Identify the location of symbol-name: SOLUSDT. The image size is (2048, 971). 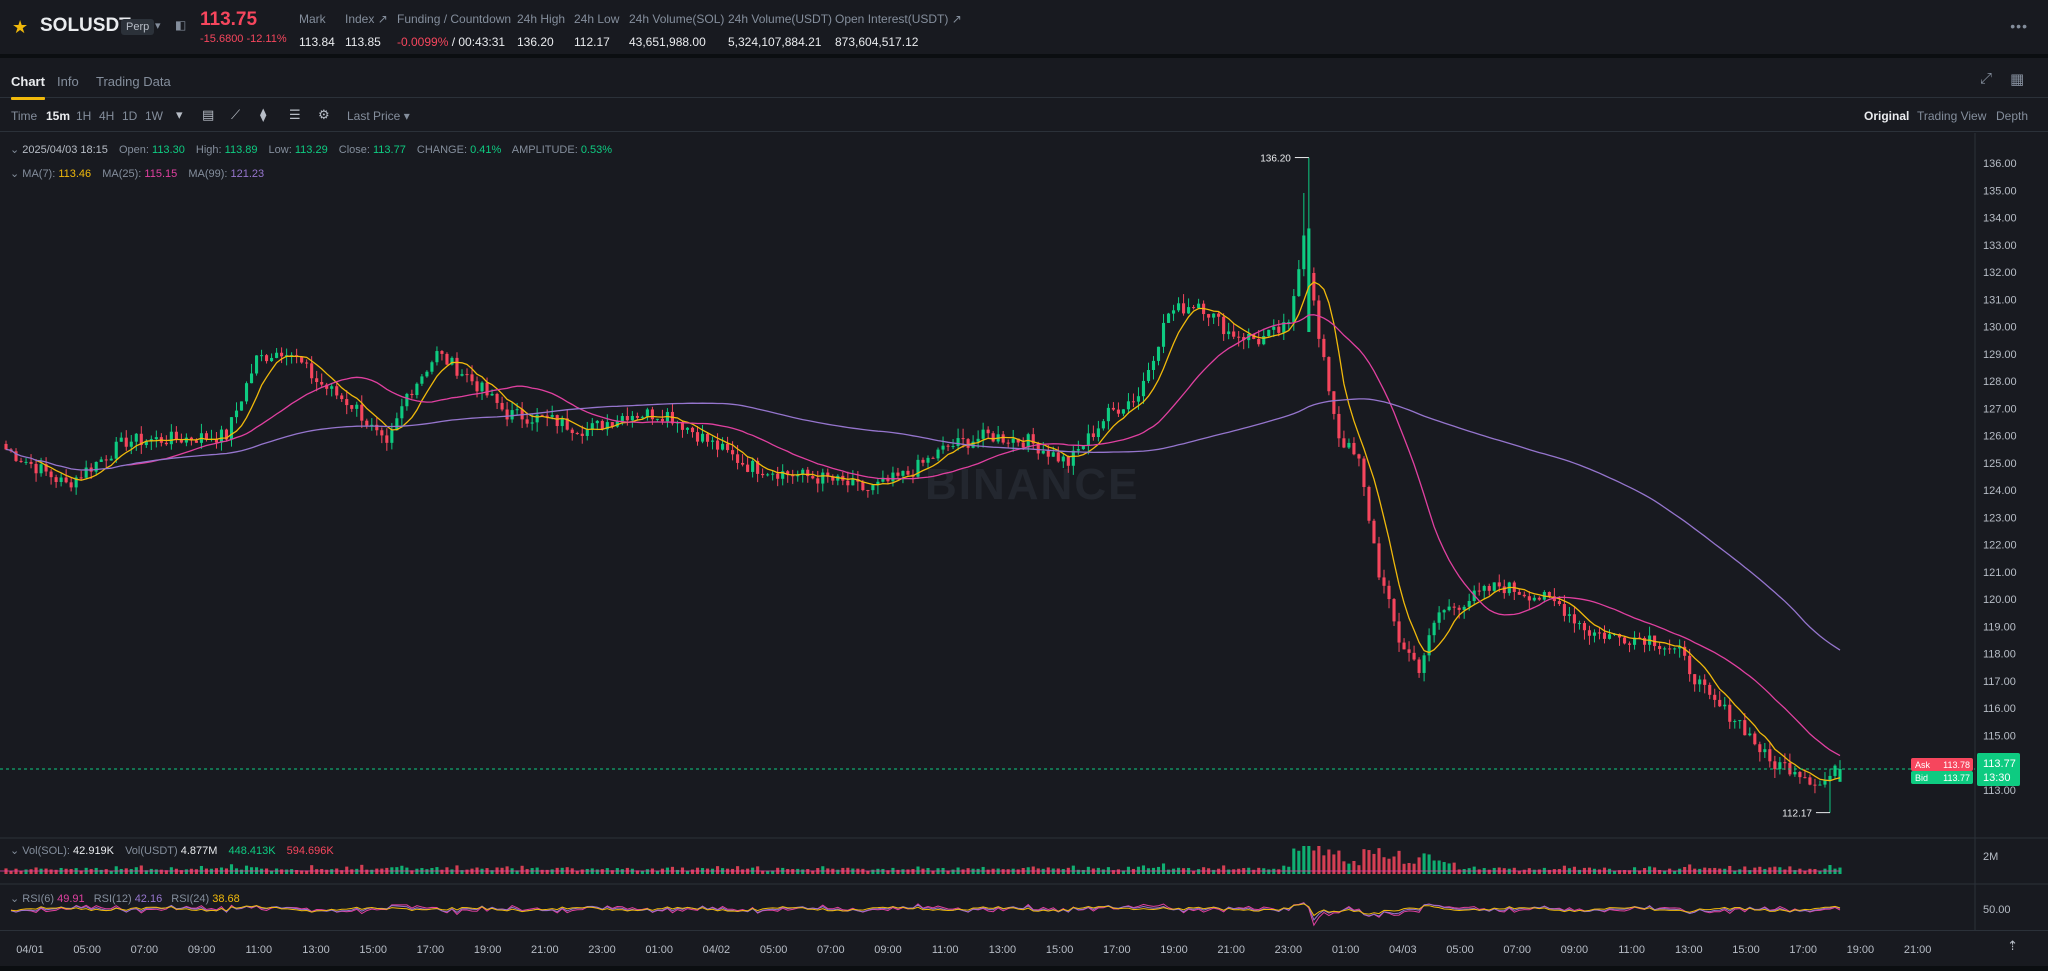
(85, 25).